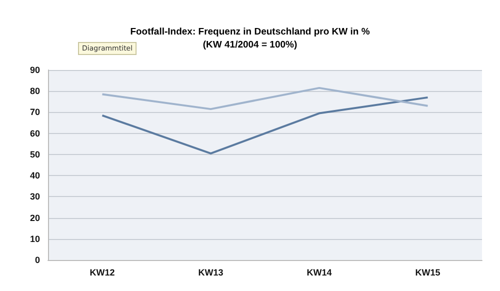 The width and height of the screenshot is (500, 291). What do you see at coordinates (427, 273) in the screenshot?
I see `x-tick-label: KW15` at bounding box center [427, 273].